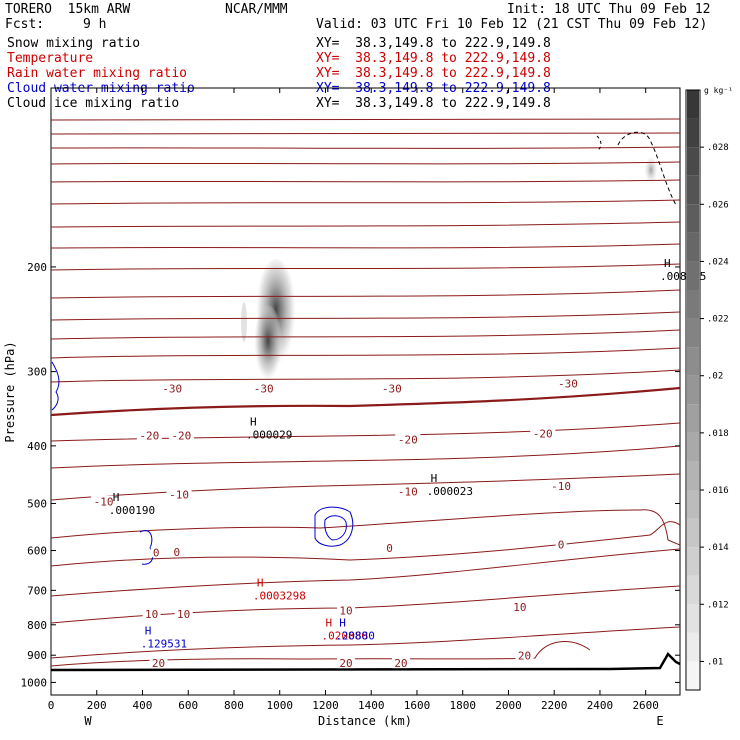 Image resolution: width=740 pixels, height=740 pixels. Describe the element at coordinates (325, 705) in the screenshot. I see `x-tick-label: 1200` at that location.